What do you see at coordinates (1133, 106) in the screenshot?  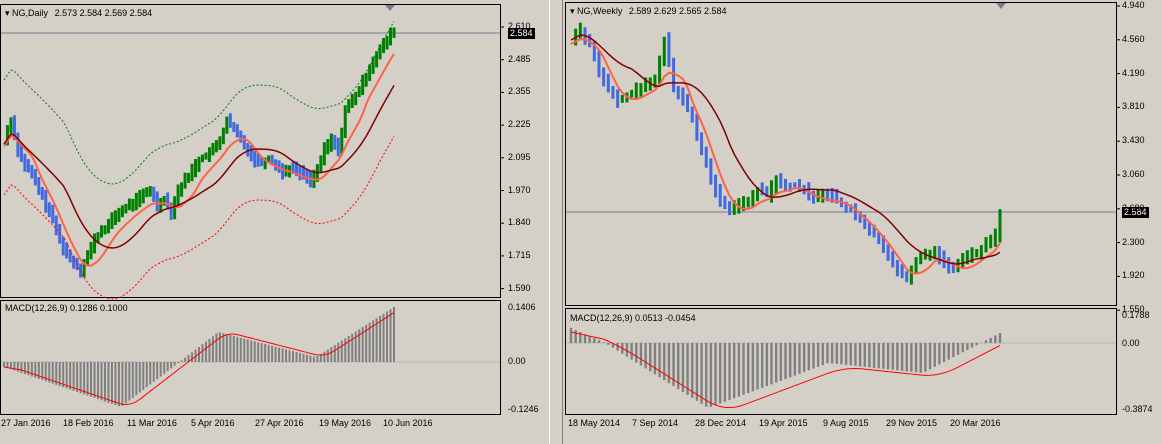 I see `right_chart-price-axis-label: 3.810` at bounding box center [1133, 106].